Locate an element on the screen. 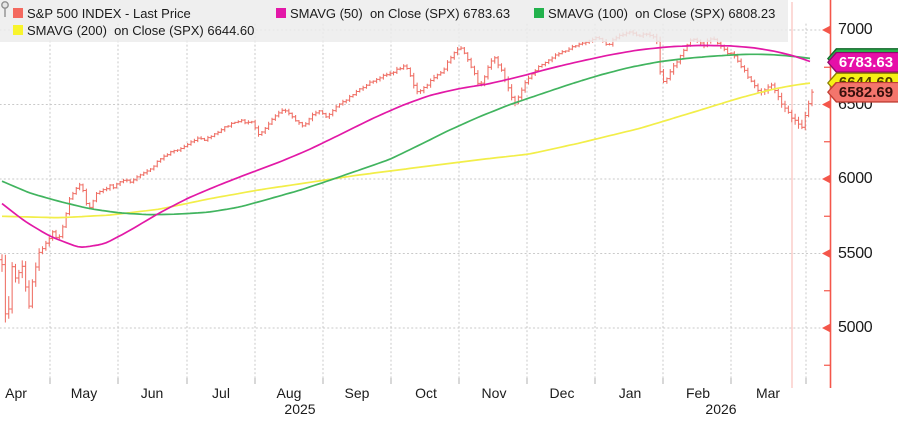 This screenshot has width=900, height=424. x-axis-label-mar: Mar is located at coordinates (768, 393).